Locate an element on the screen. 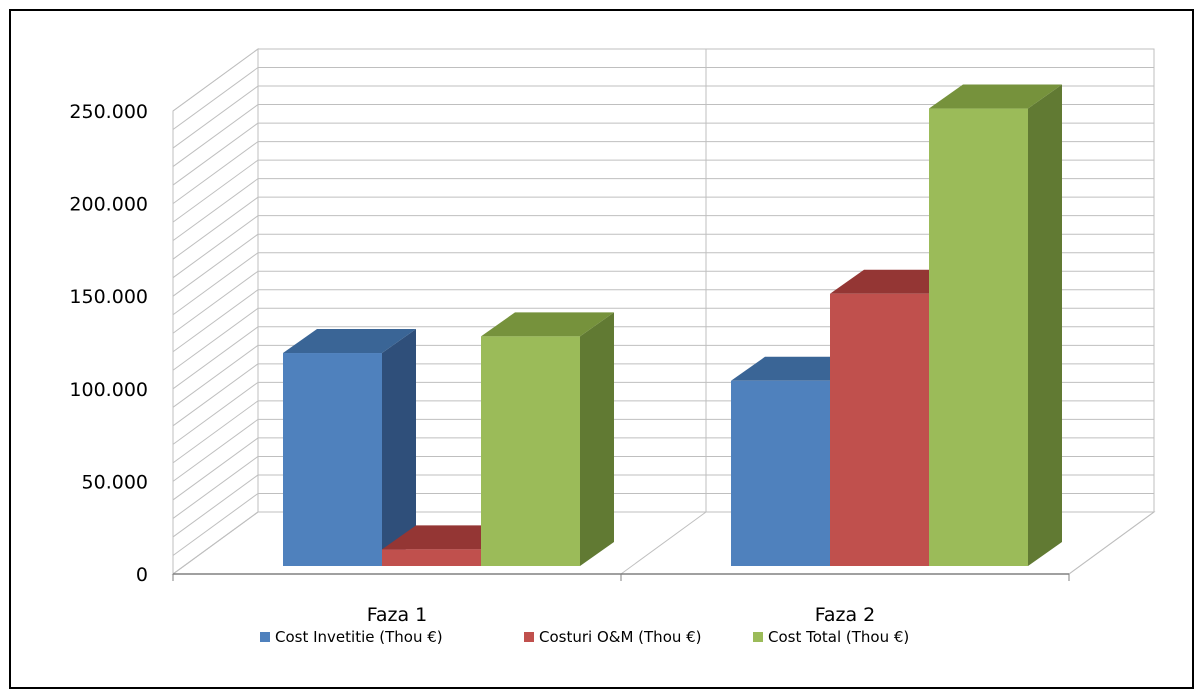 This screenshot has width=1204, height=700. legend-label: Costuri O&M (Thou €) is located at coordinates (620, 637).